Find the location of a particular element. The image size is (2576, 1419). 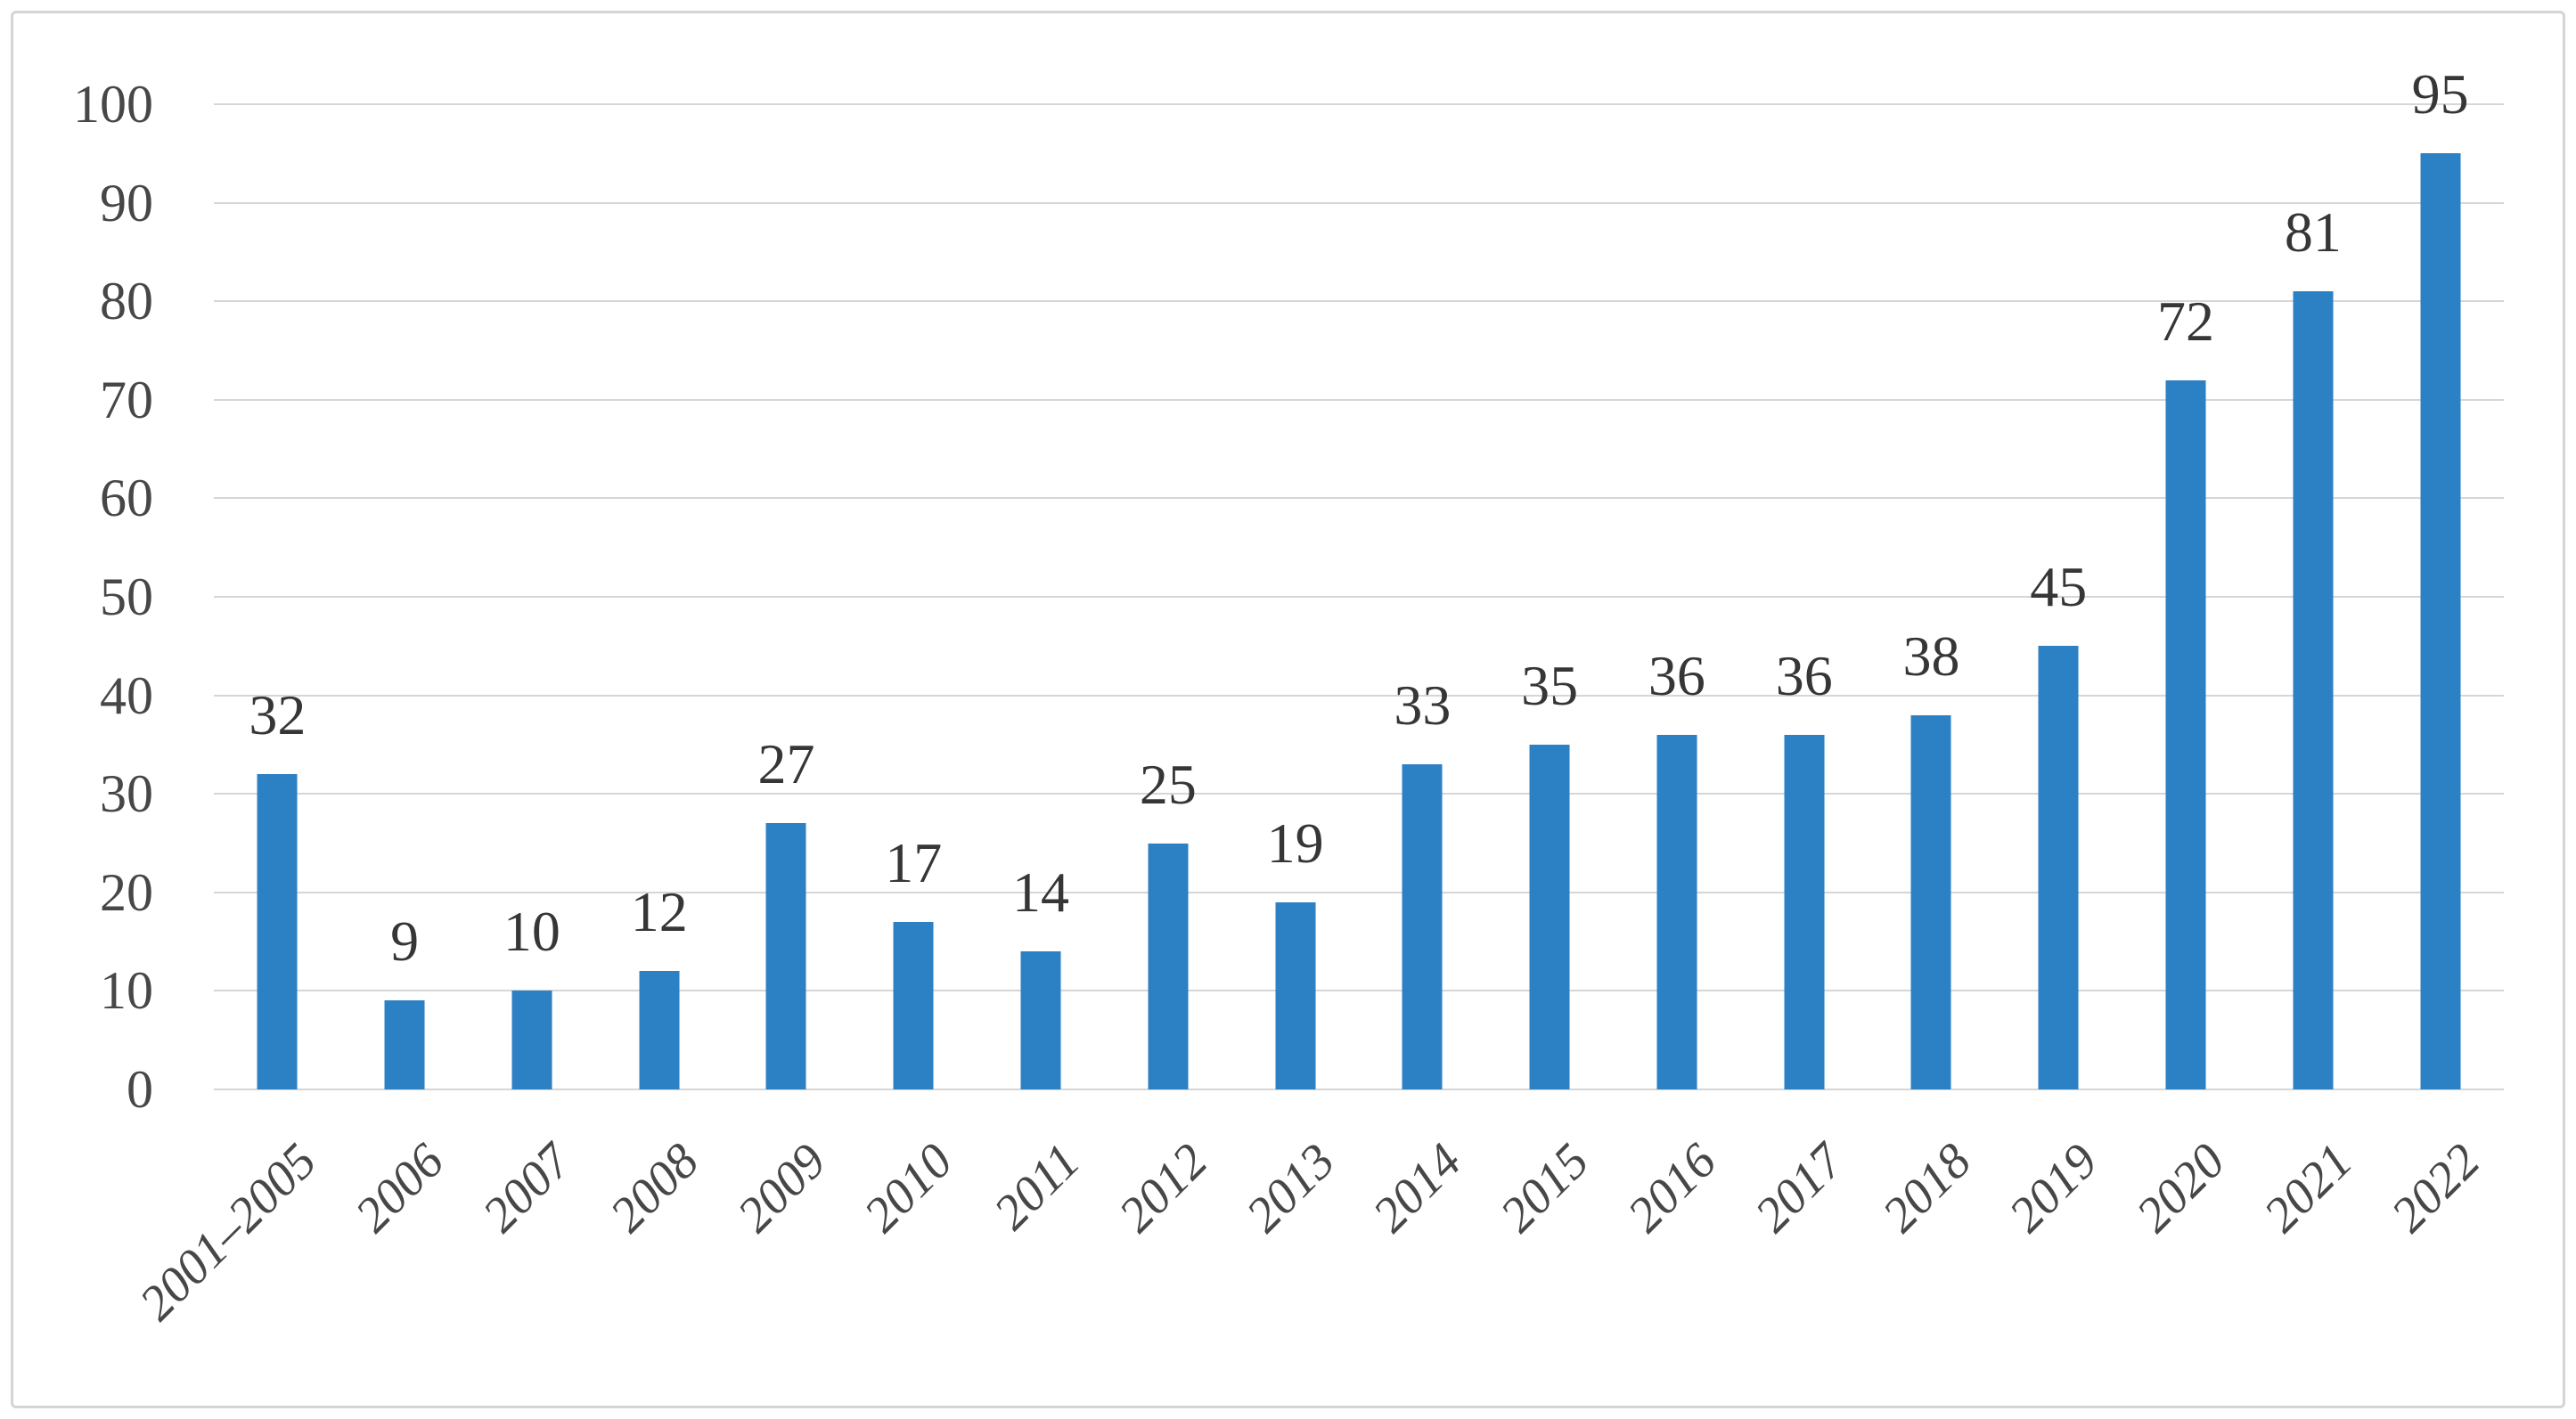

bar-value-label-2008: 12 is located at coordinates (659, 912).